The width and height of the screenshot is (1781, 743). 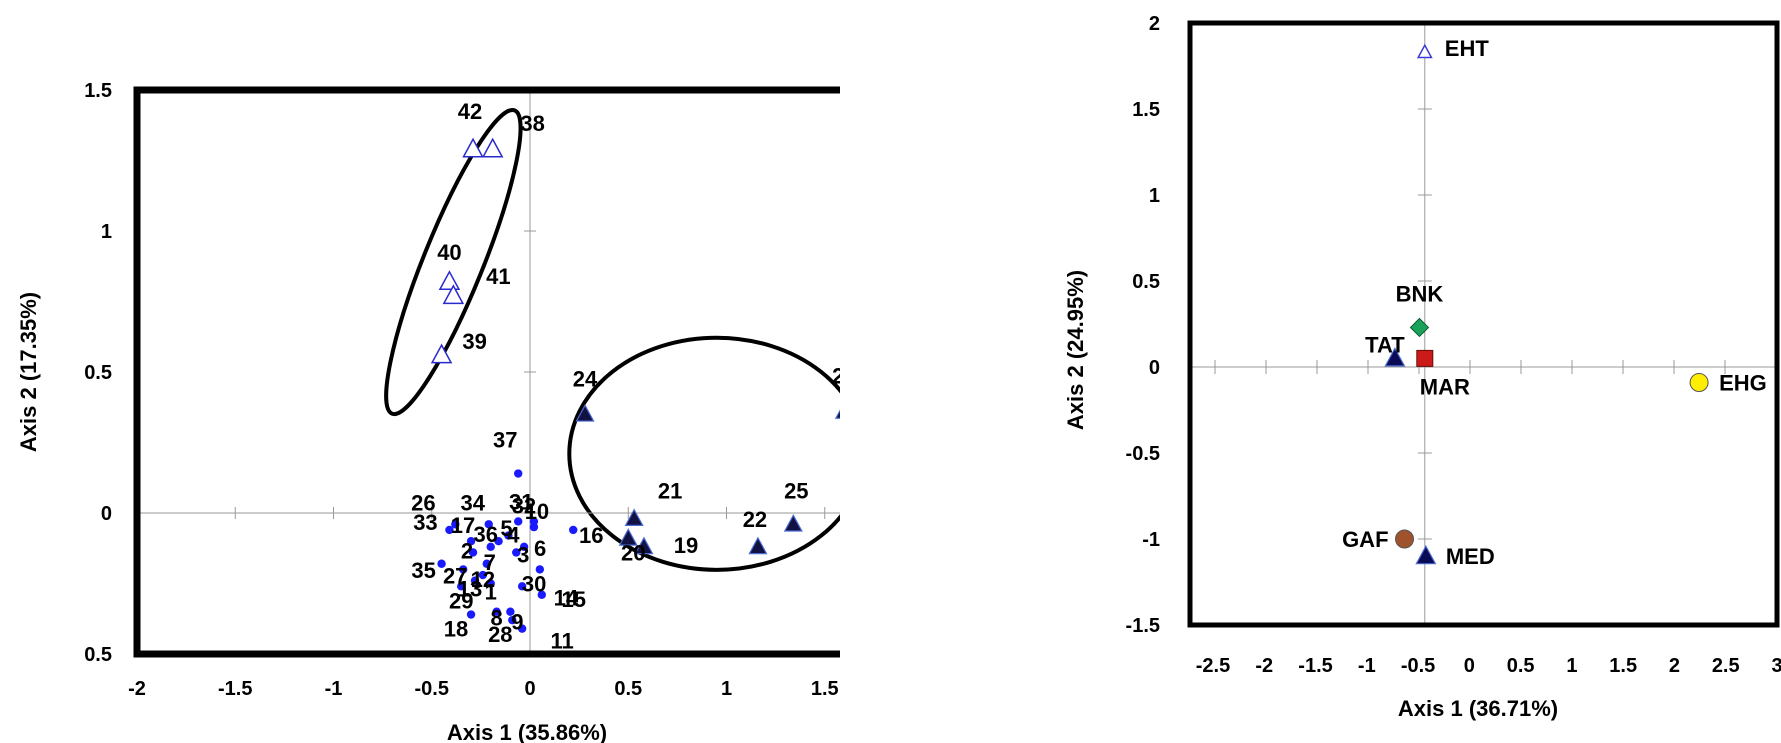 I want to click on point-label: 1, so click(x=491, y=592).